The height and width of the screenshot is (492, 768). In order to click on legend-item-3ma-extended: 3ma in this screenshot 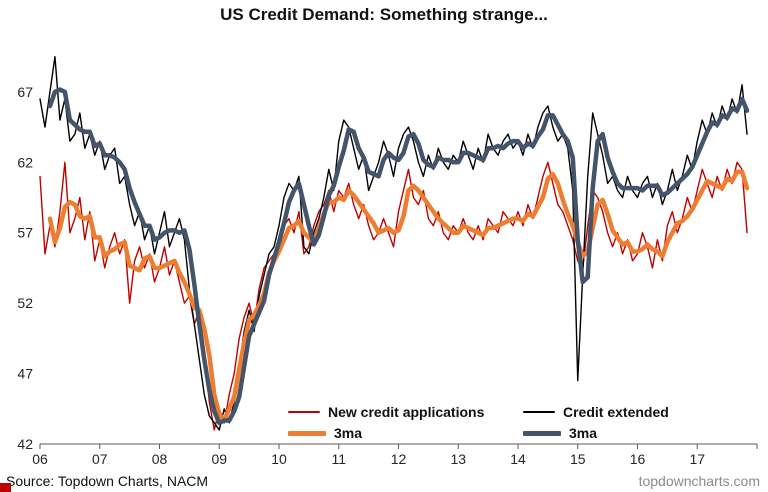, I will do `click(596, 433)`.